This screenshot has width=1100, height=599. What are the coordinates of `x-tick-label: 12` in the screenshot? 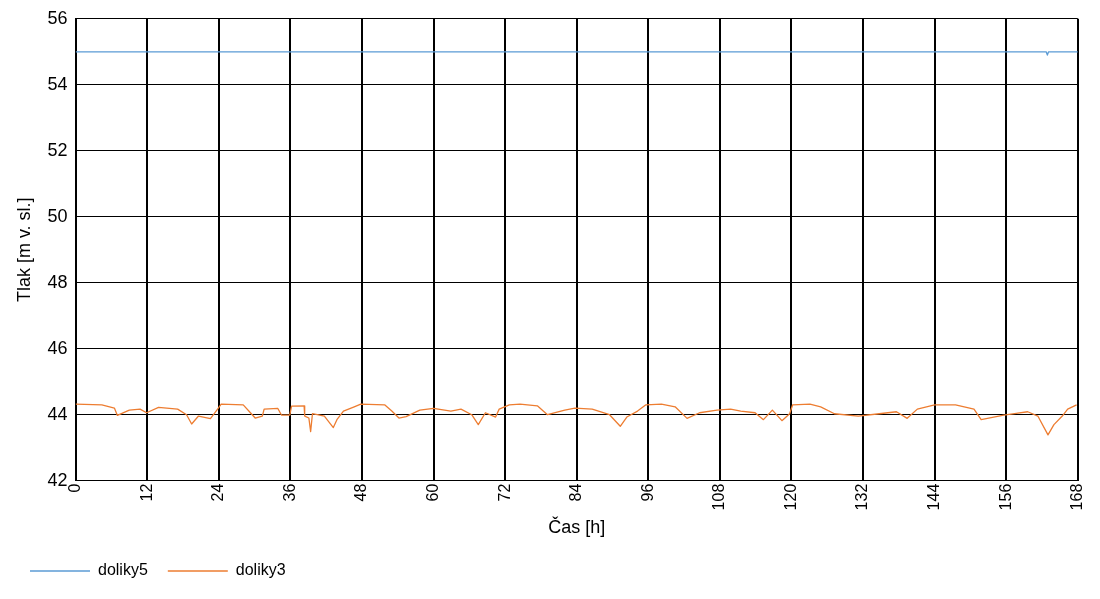 It's located at (146, 492).